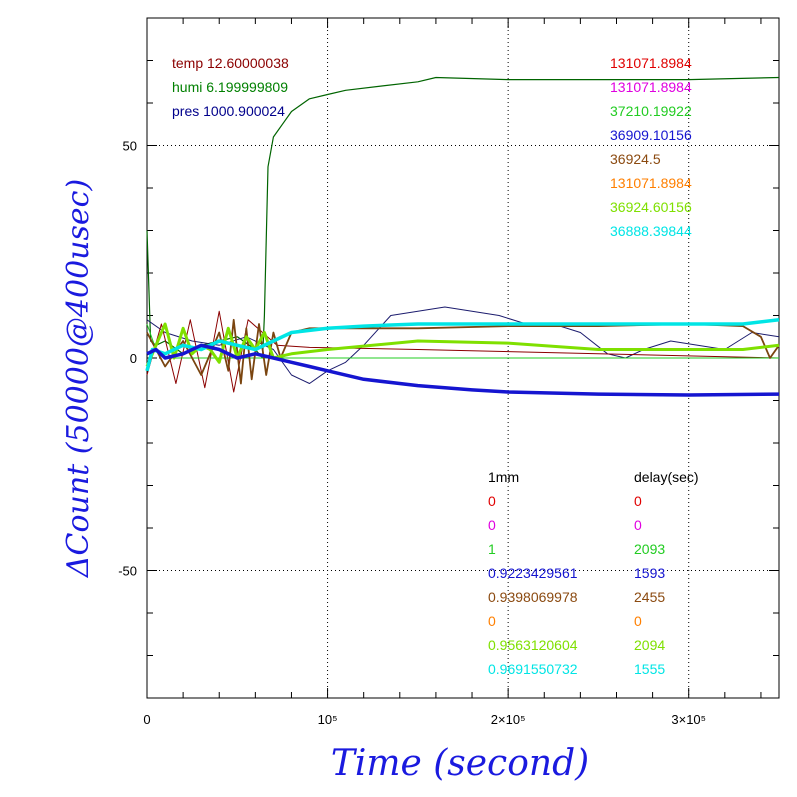 The height and width of the screenshot is (797, 797). What do you see at coordinates (146, 719) in the screenshot?
I see `x-tick-label: 0` at bounding box center [146, 719].